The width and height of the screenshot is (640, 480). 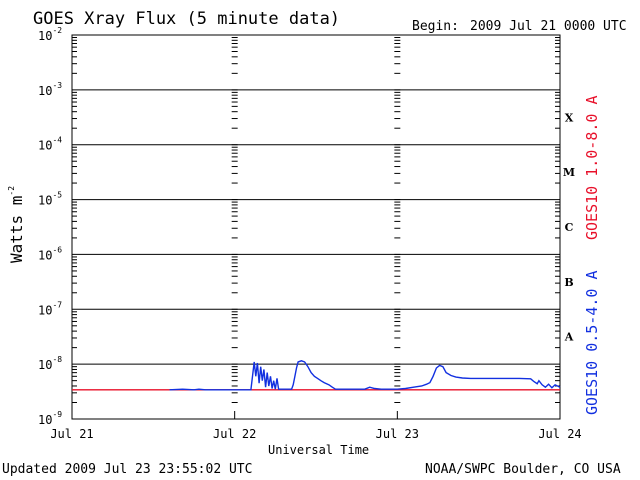 I want to click on y-tick-label: 10⁻⁴, so click(x=50, y=144).